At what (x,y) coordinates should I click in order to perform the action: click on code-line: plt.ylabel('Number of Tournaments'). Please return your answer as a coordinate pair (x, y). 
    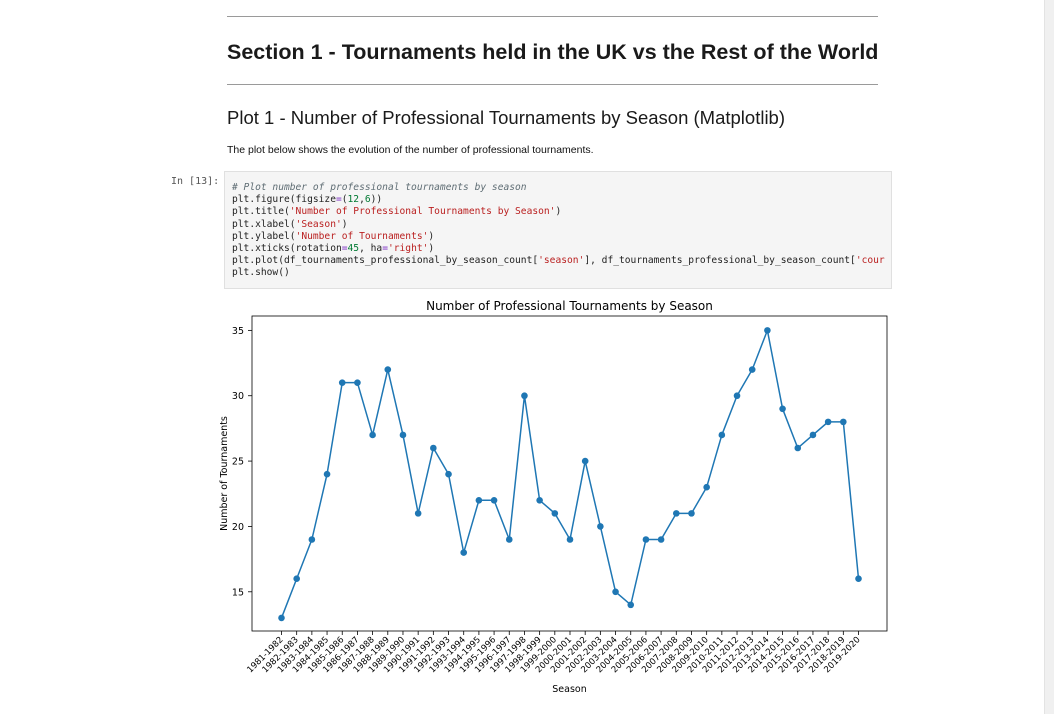
    Looking at the image, I should click on (333, 236).